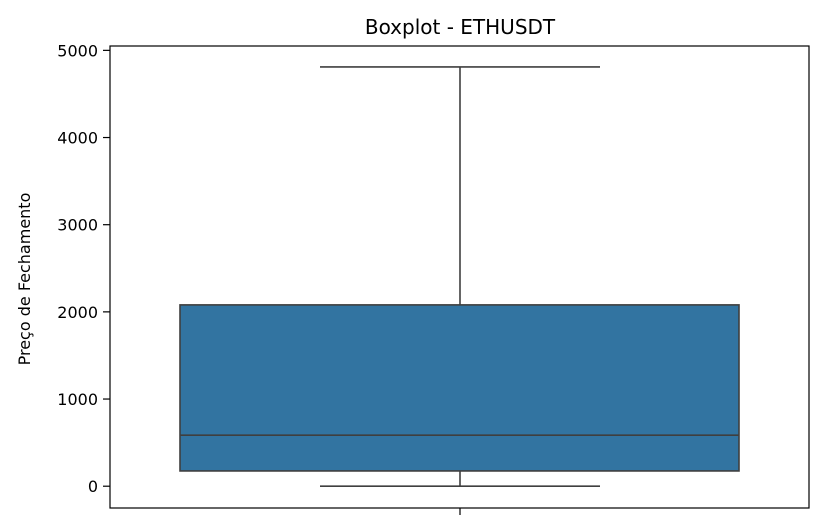 The image size is (823, 530). I want to click on y-tick-label: 3000, so click(77, 225).